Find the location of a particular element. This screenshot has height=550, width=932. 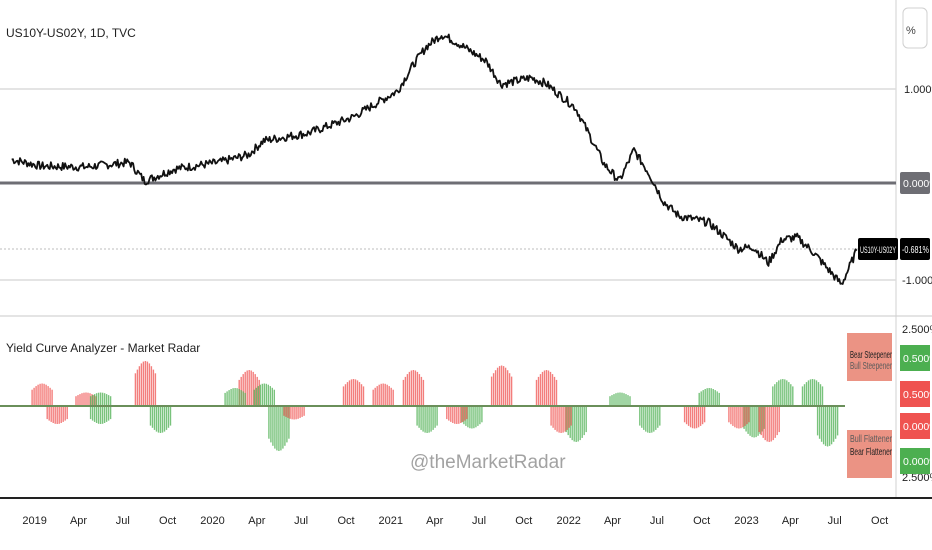

time-axis-label: 2023 is located at coordinates (746, 521).